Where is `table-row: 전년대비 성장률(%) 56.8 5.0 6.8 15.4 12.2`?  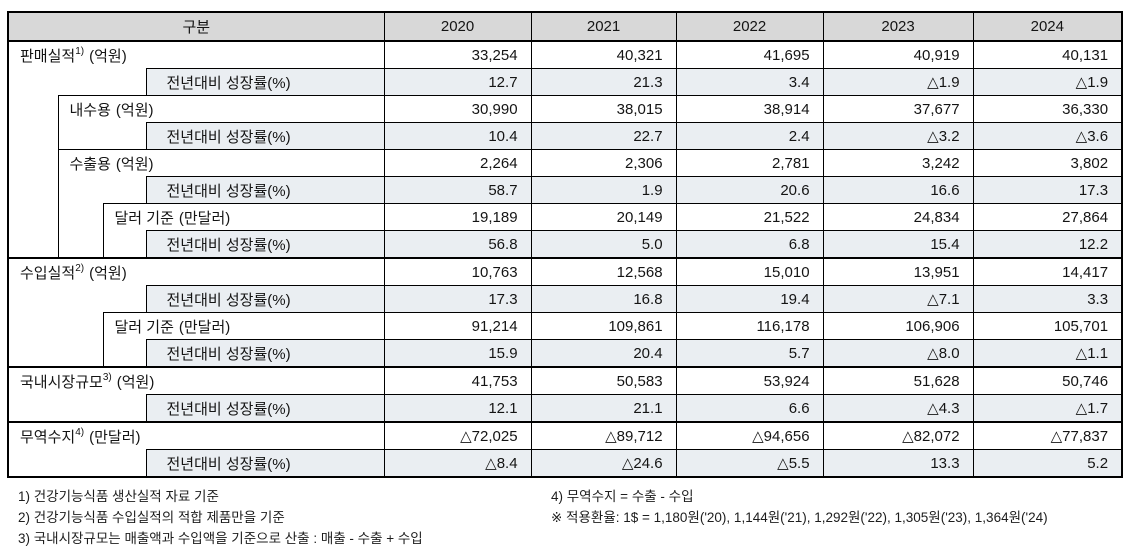
table-row: 전년대비 성장률(%) 56.8 5.0 6.8 15.4 12.2 is located at coordinates (565, 244).